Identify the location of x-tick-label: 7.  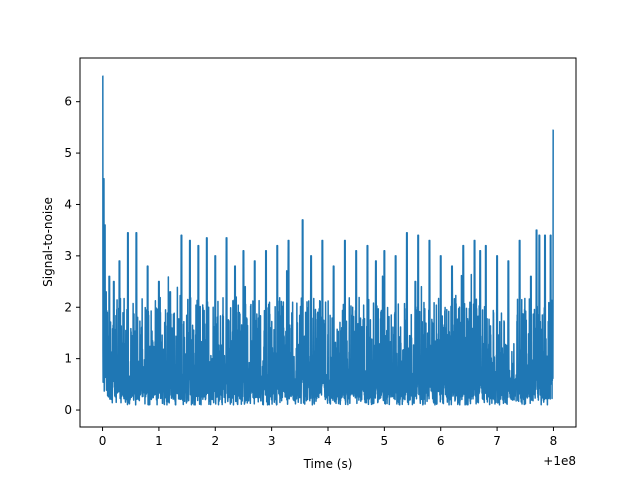
(497, 441).